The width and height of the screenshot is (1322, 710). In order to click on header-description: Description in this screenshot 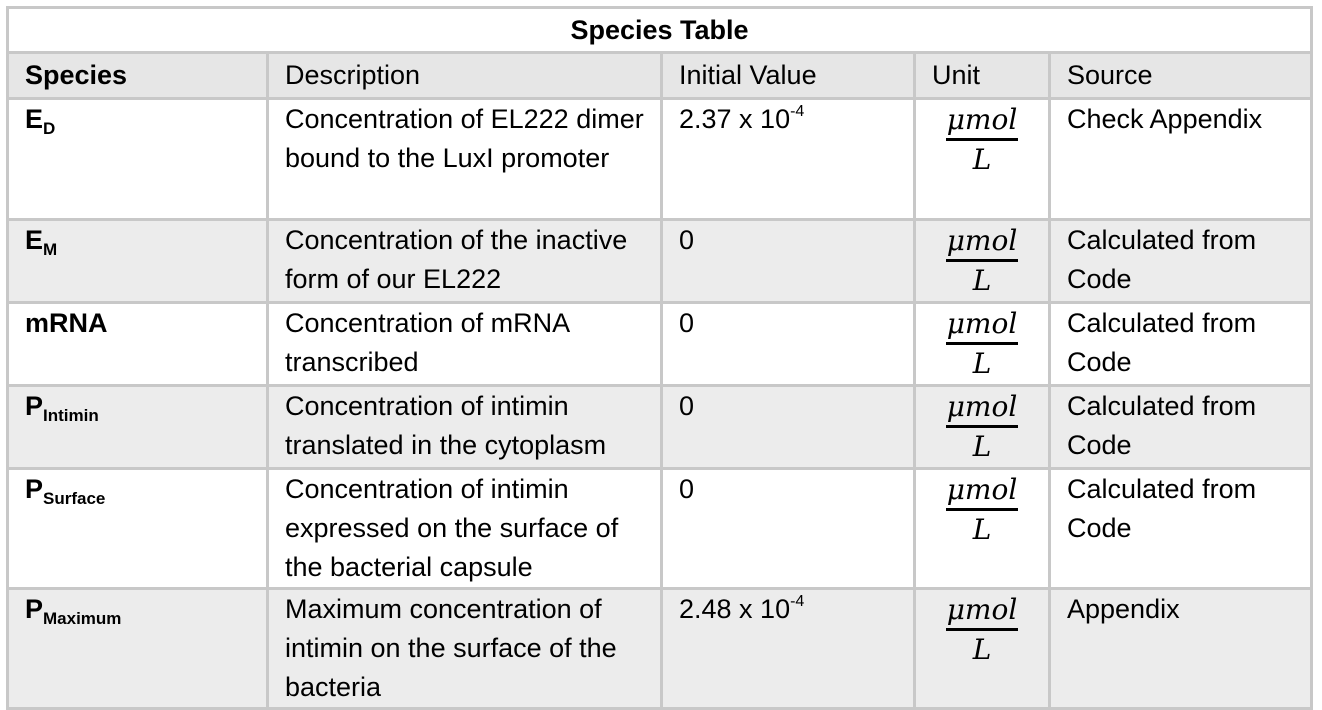, I will do `click(464, 75)`.